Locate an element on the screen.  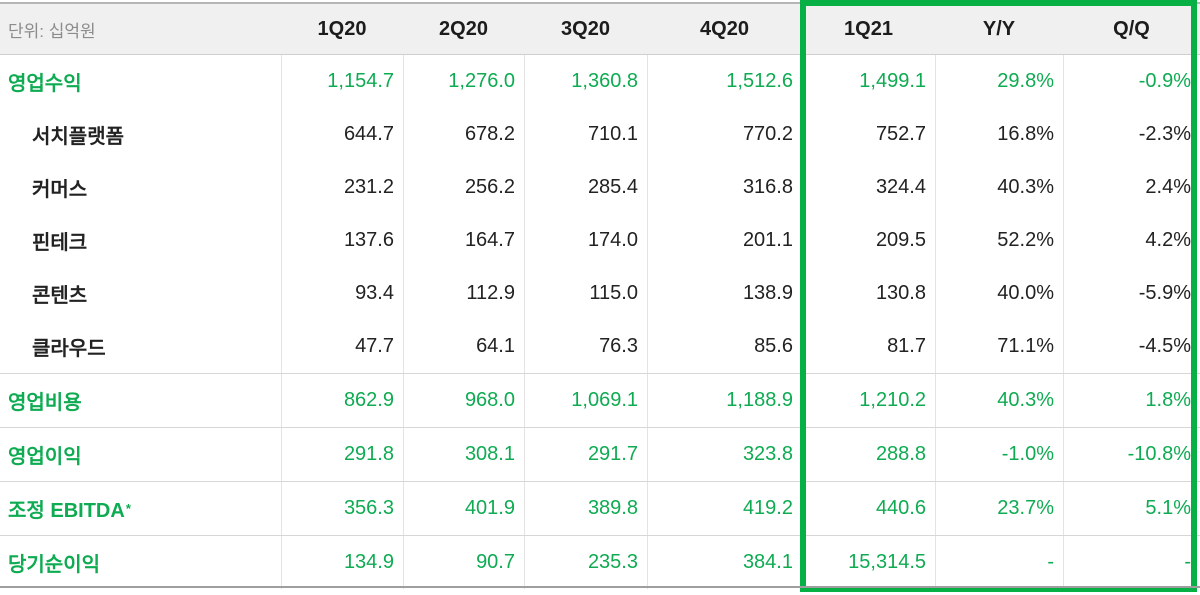
cell-value: 389.8 is located at coordinates (585, 508).